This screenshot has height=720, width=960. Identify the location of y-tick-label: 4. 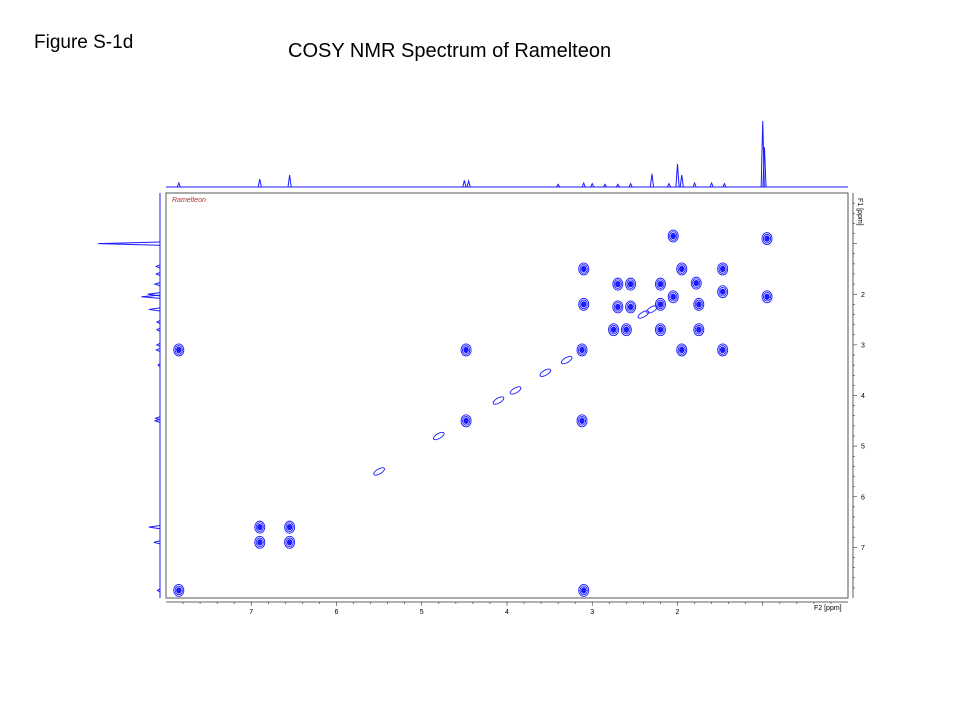
(863, 396).